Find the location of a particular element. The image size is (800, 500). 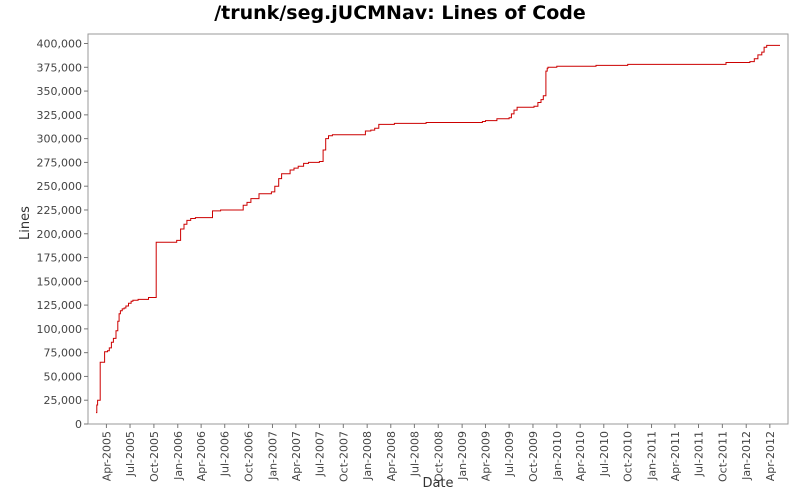

x-tick-label: Apr-2008 is located at coordinates (391, 456).